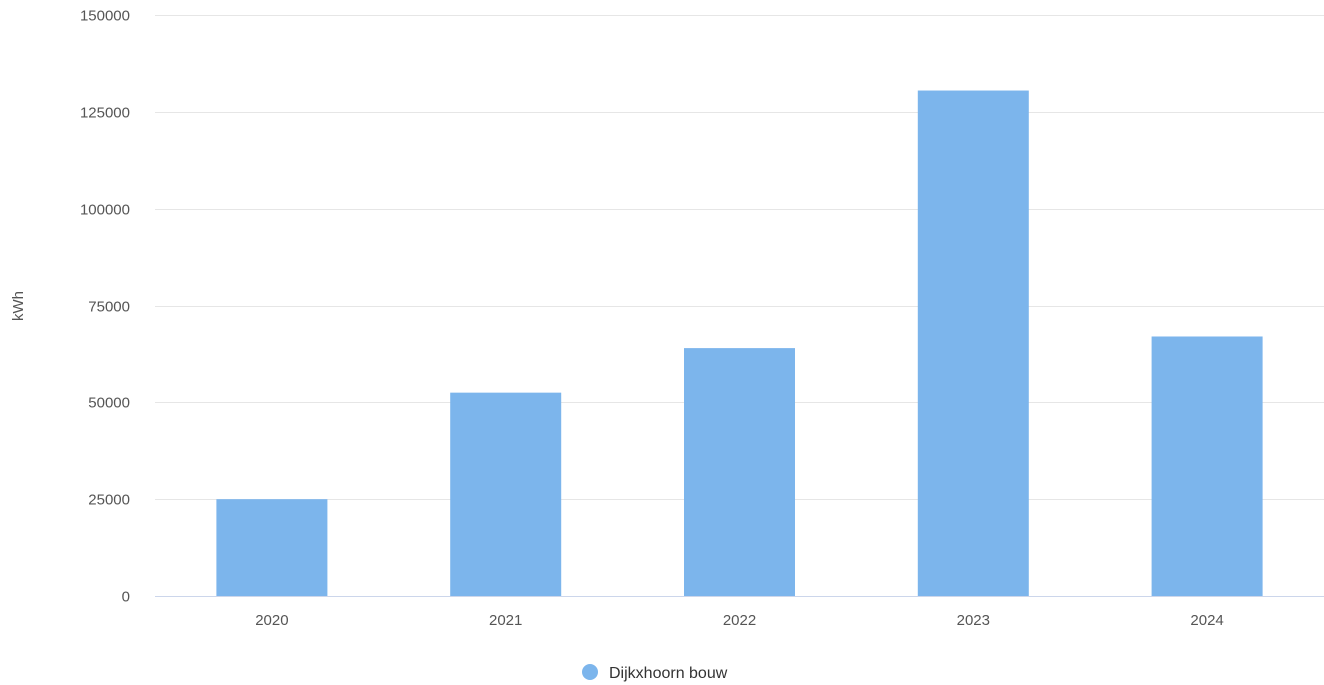 The width and height of the screenshot is (1324, 685). What do you see at coordinates (105, 210) in the screenshot?
I see `y-tick-label: 100000` at bounding box center [105, 210].